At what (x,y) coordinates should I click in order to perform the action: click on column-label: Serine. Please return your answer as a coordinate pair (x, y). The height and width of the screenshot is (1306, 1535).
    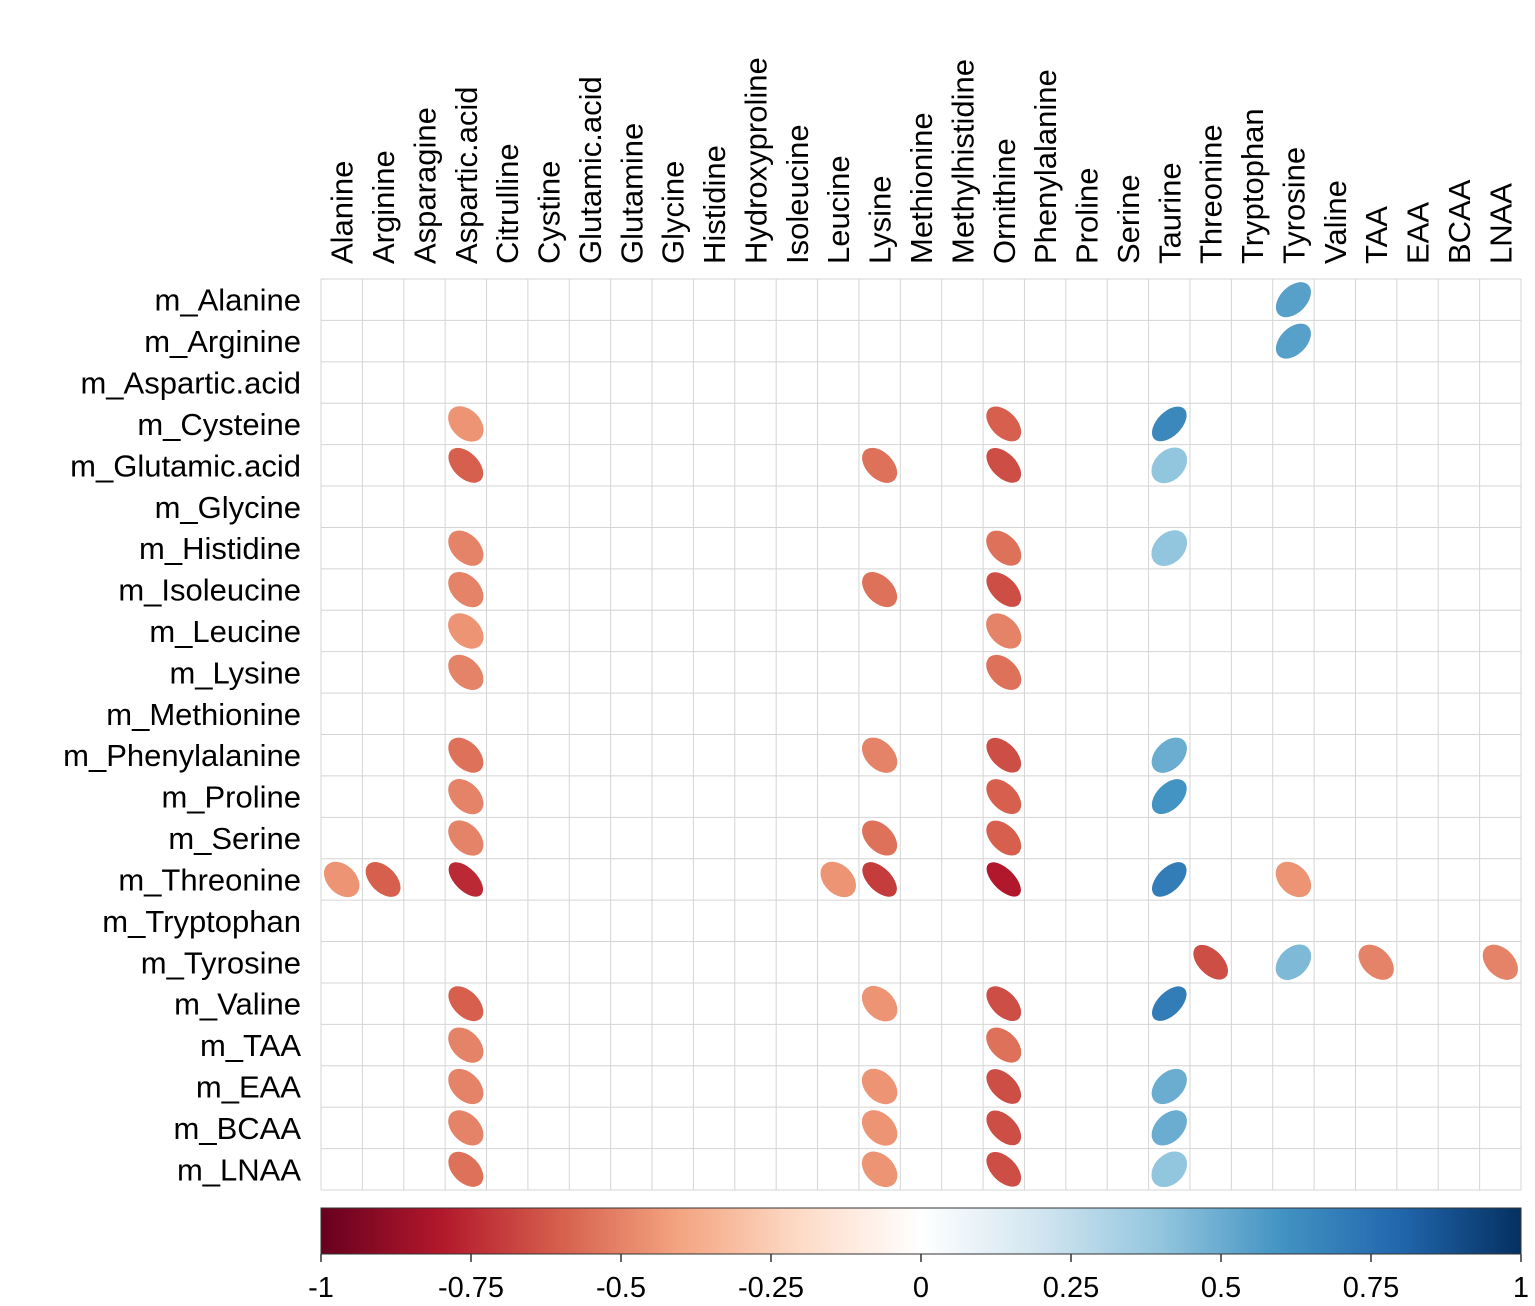
    Looking at the image, I should click on (1128, 219).